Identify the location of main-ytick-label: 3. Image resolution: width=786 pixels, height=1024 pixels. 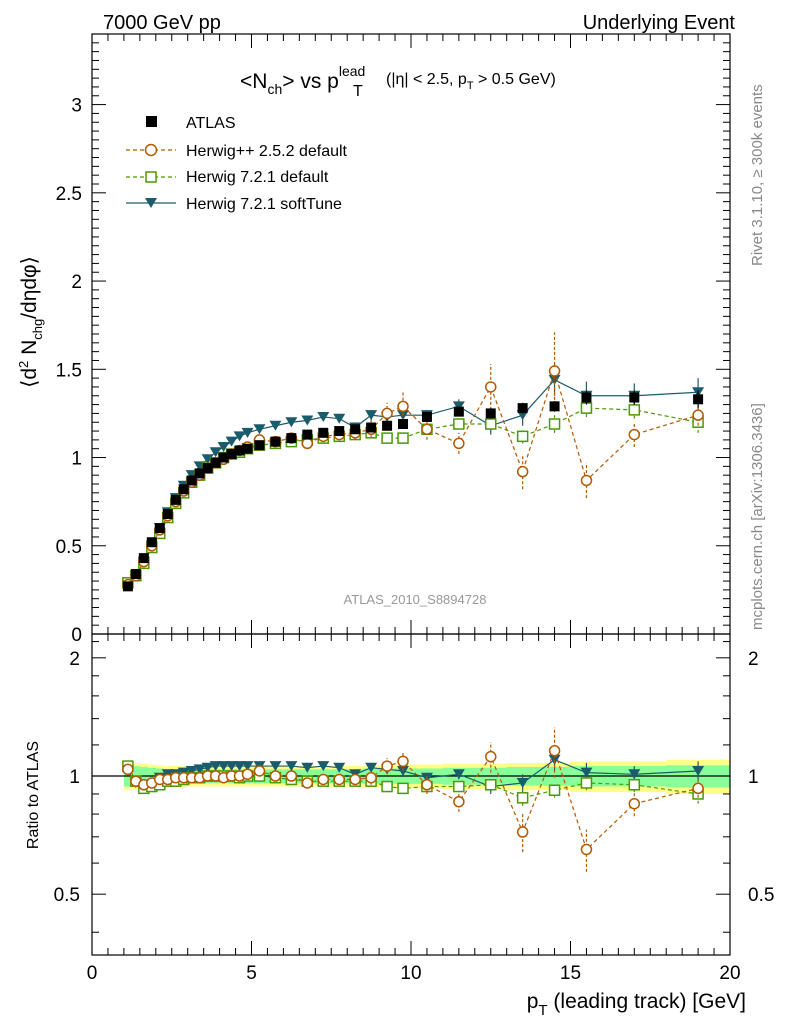
(76, 106).